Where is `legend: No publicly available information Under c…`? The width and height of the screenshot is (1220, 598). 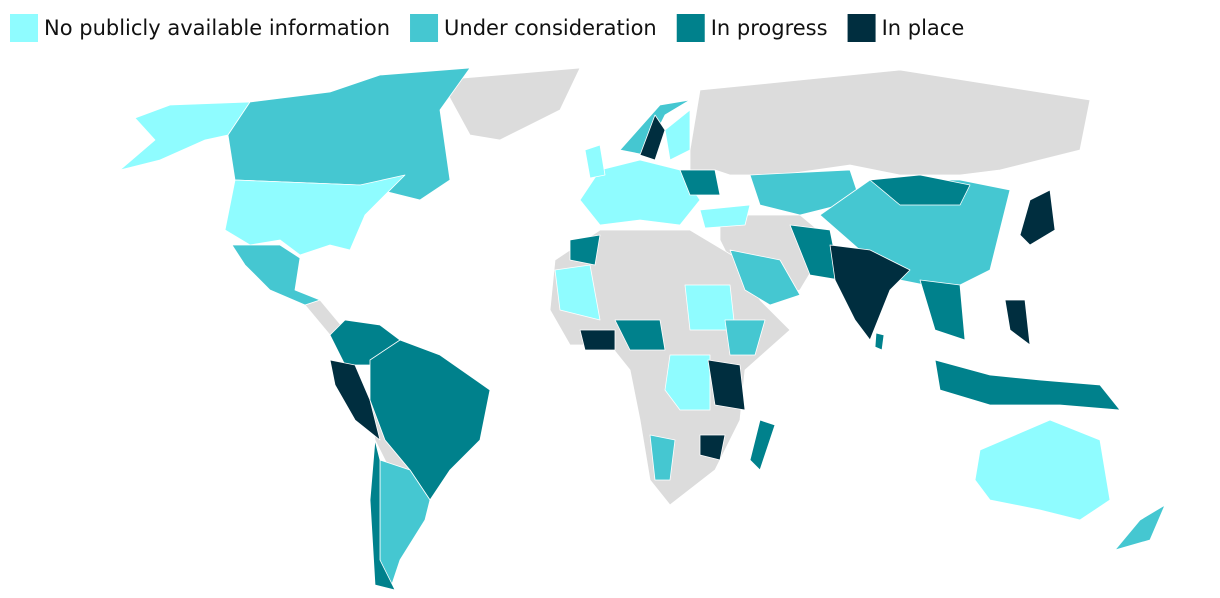
legend: No publicly available information Under c… is located at coordinates (487, 28).